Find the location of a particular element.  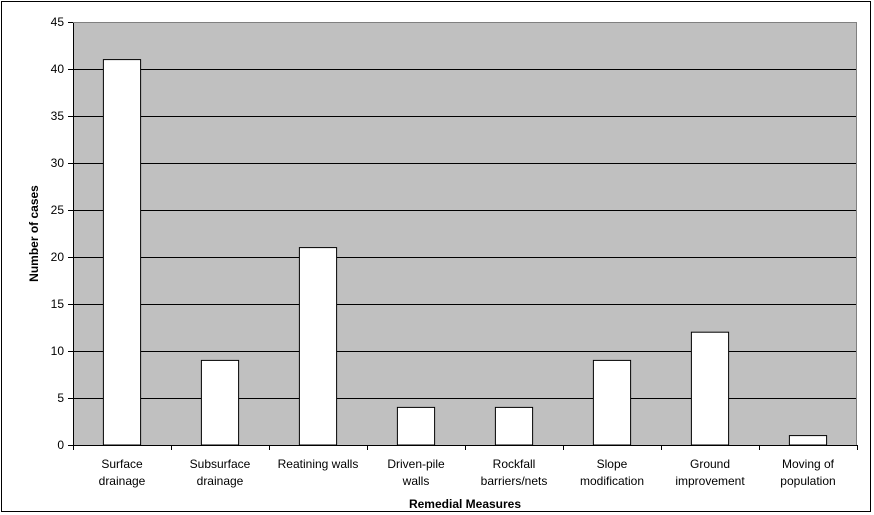

x-category-label: Reatining walls is located at coordinates (318, 464).